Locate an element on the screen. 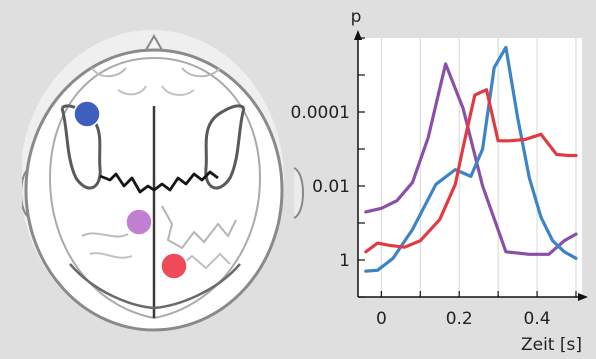  central-sulcus is located at coordinates (159, 182).